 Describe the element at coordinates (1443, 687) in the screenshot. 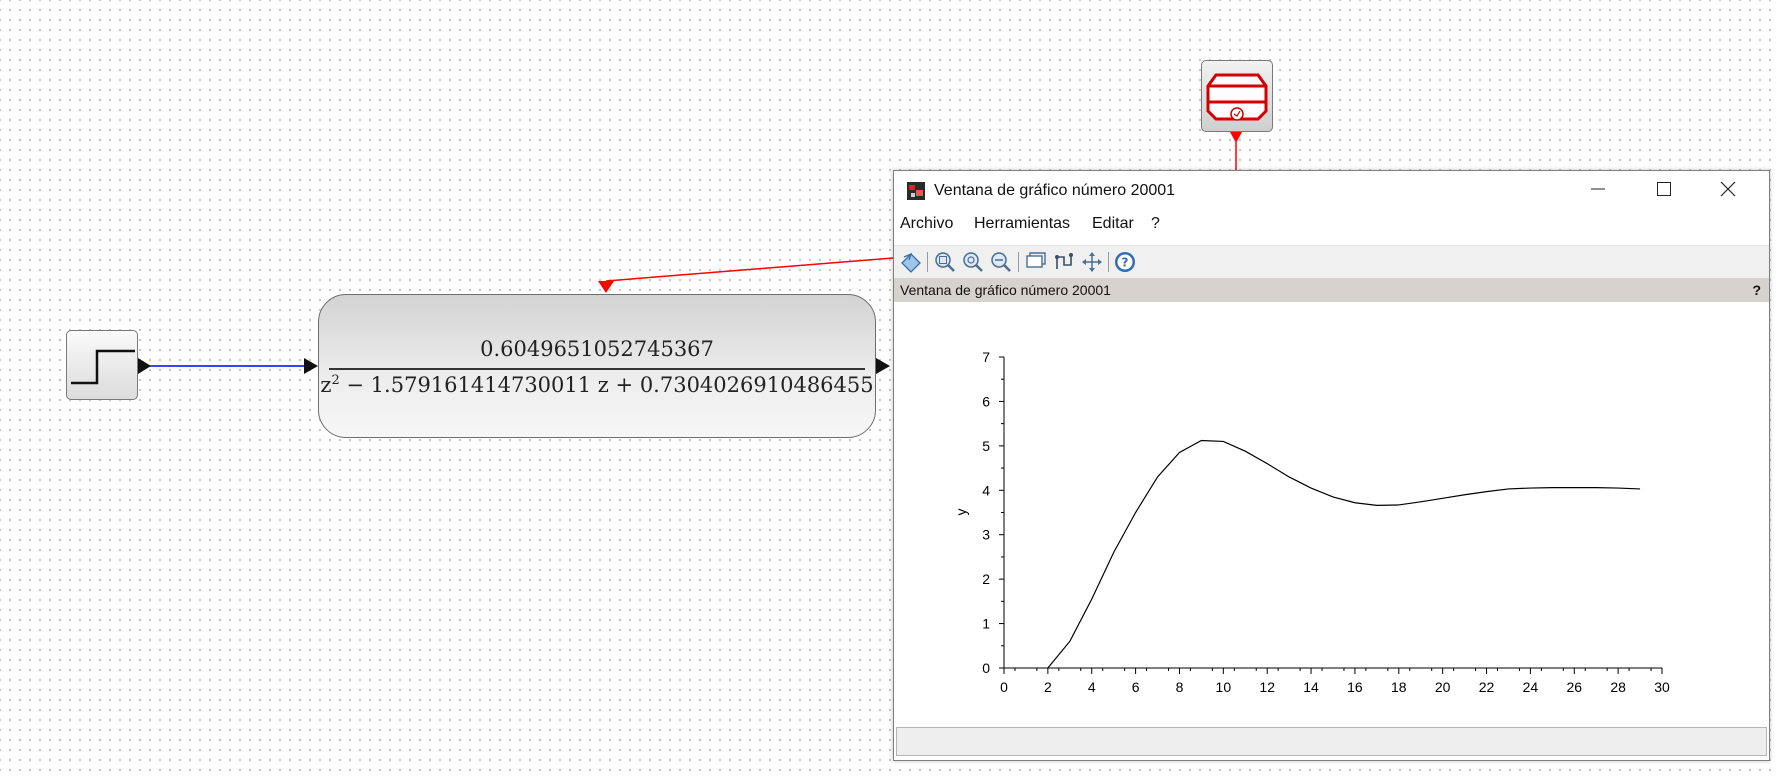

I see `x-tick-label: 20` at that location.